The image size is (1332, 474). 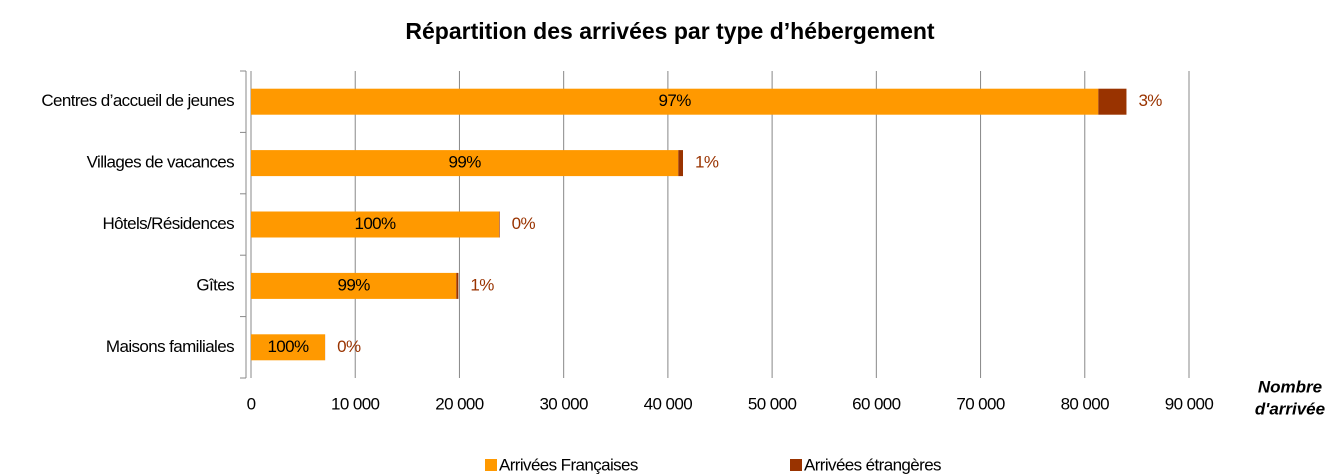 I want to click on x-tick-label: 0, so click(x=251, y=403).